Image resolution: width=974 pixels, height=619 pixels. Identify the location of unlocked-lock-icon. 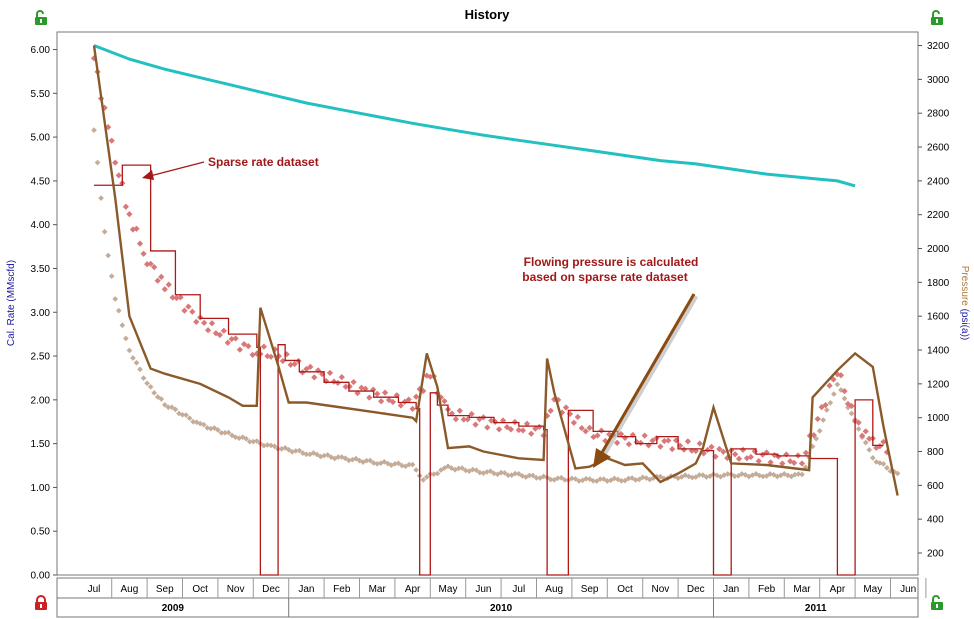
(937, 602).